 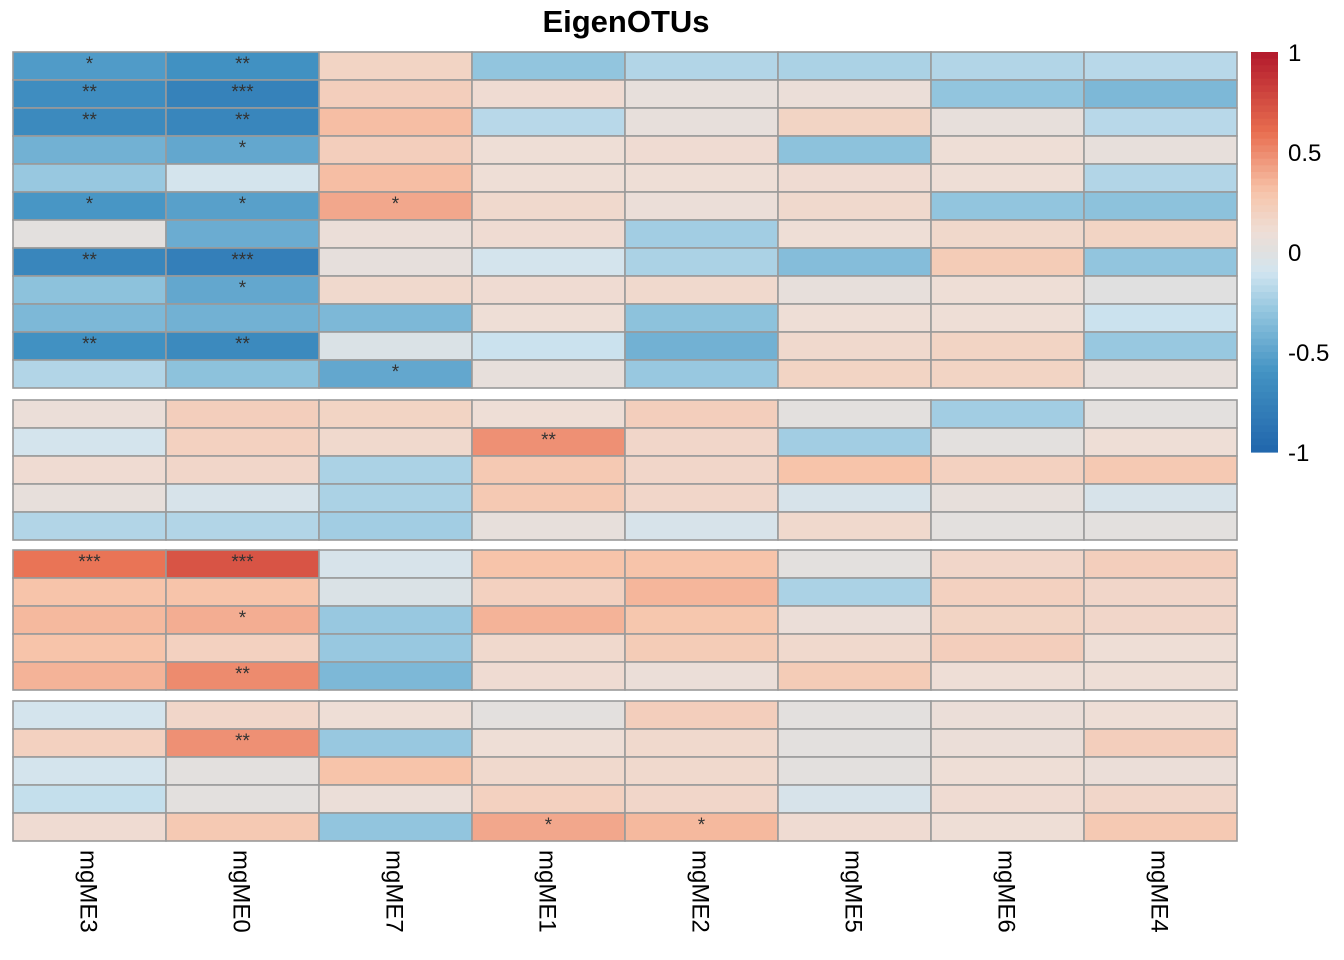 What do you see at coordinates (1006, 891) in the screenshot?
I see `column-label: mgME6` at bounding box center [1006, 891].